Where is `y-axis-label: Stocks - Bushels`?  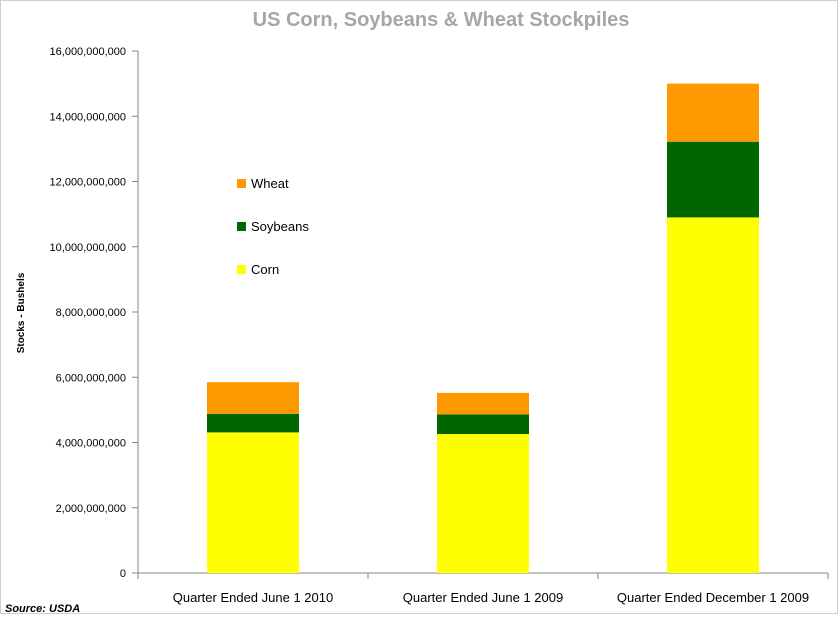
y-axis-label: Stocks - Bushels is located at coordinates (21, 312).